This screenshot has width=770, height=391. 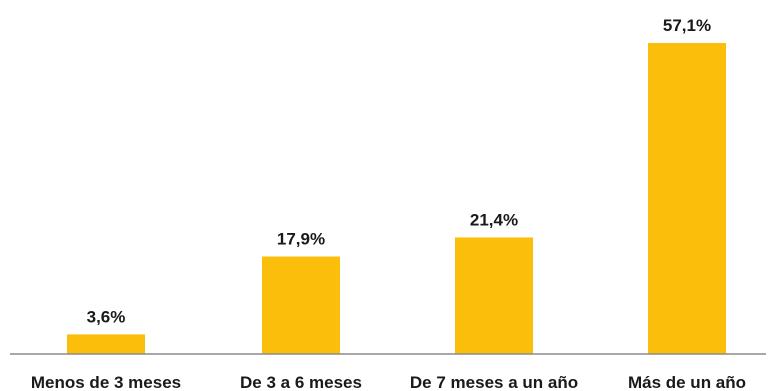 What do you see at coordinates (301, 382) in the screenshot?
I see `category-label-2: De 3 a 6 meses` at bounding box center [301, 382].